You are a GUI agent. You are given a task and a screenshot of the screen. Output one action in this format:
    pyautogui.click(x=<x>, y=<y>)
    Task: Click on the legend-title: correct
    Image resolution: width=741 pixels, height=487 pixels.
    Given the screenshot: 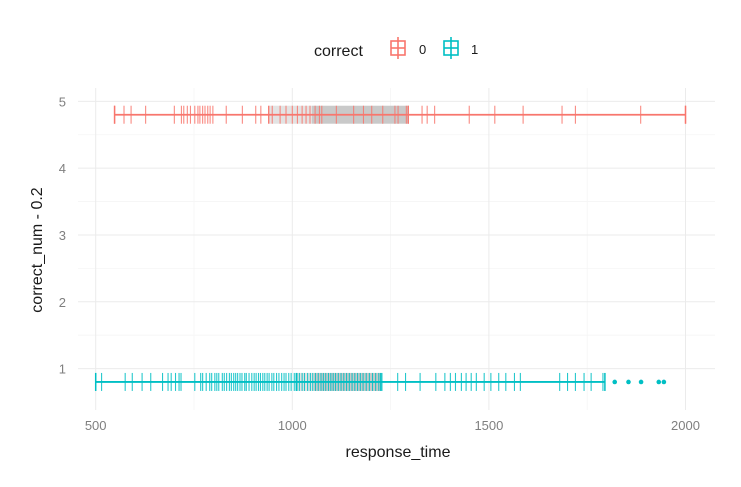 What is the action you would take?
    pyautogui.click(x=338, y=51)
    